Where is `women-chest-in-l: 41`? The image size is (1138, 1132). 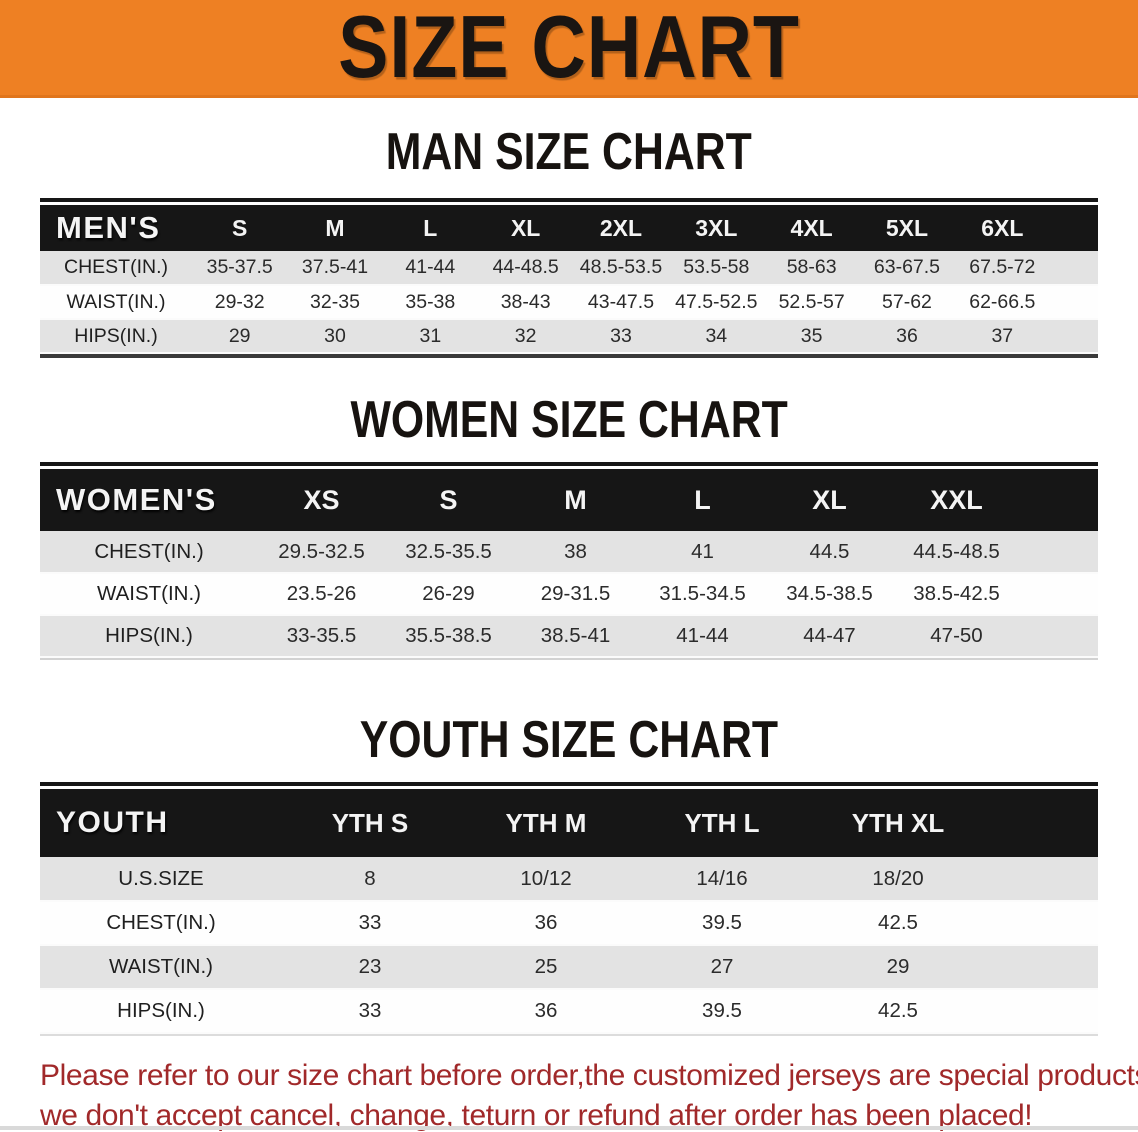
women-chest-in-l: 41 is located at coordinates (702, 552).